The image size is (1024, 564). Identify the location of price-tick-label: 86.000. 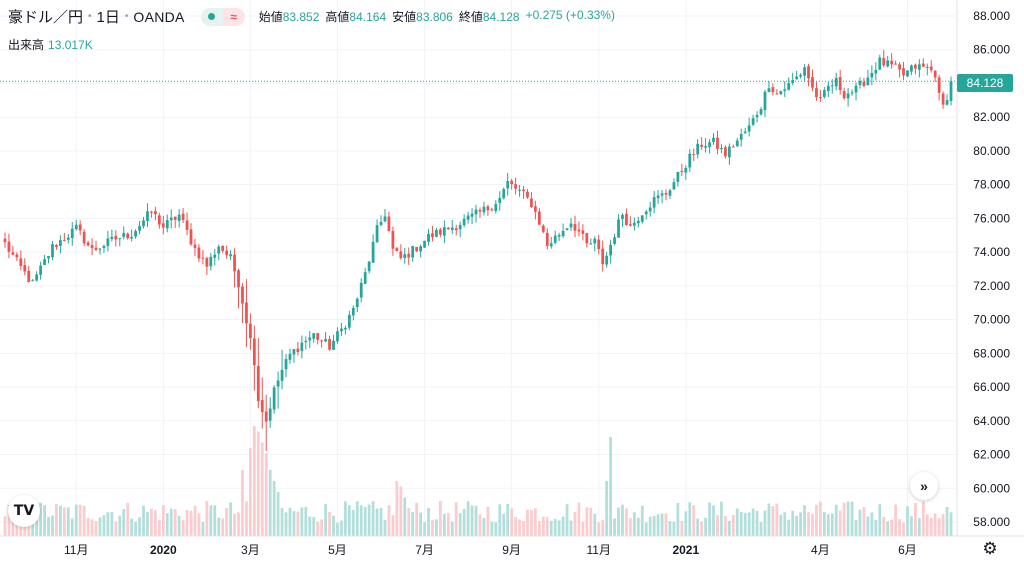
(991, 50).